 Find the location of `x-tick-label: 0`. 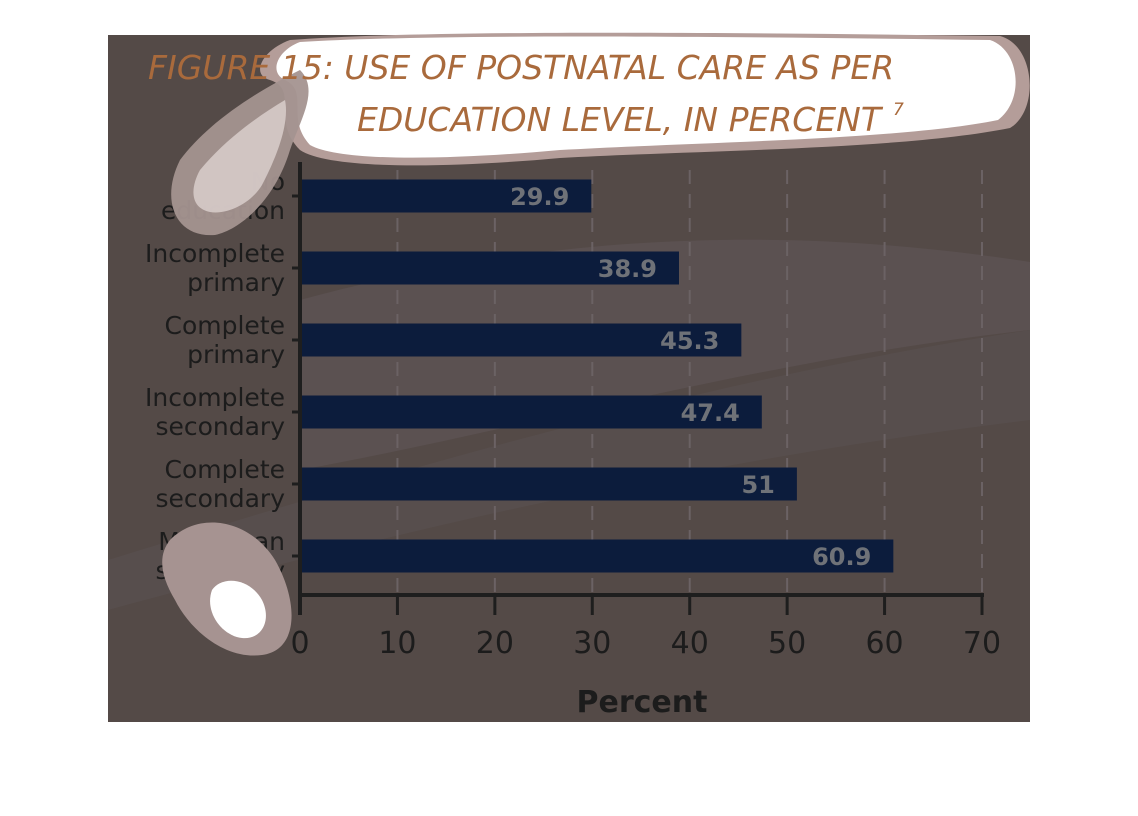

x-tick-label: 0 is located at coordinates (299, 643).